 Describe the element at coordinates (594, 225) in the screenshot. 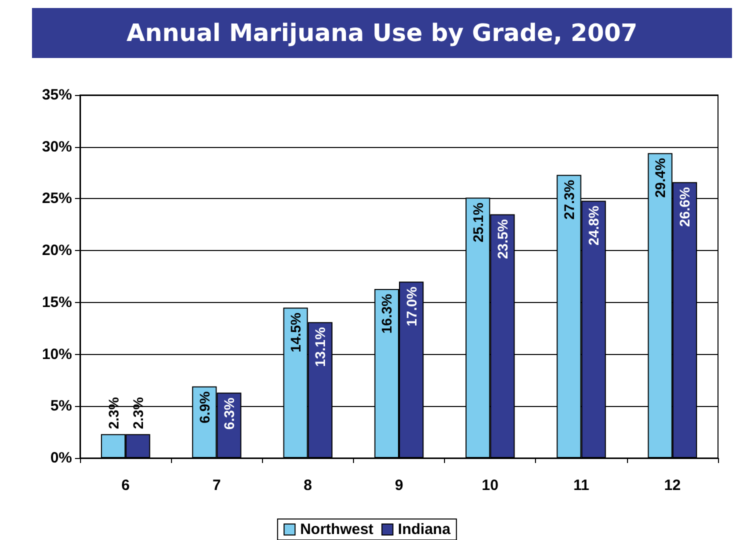

I see `data-label: 24.8%` at that location.